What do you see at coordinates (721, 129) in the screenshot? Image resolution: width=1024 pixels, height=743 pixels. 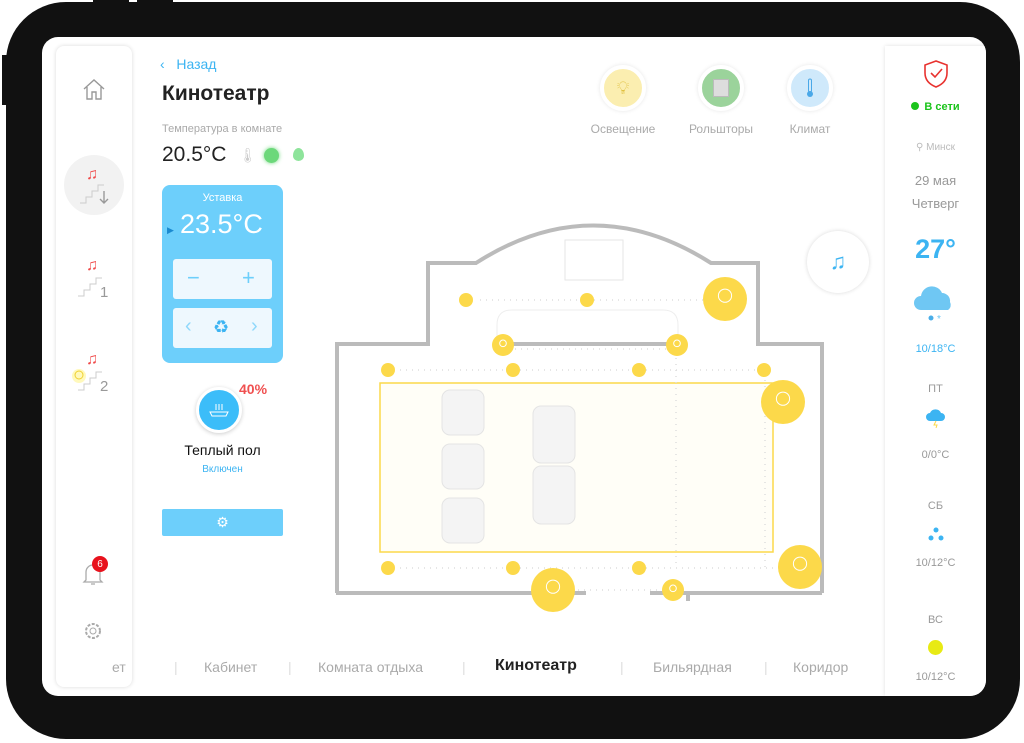 I see `control-label: Рольшторы` at bounding box center [721, 129].